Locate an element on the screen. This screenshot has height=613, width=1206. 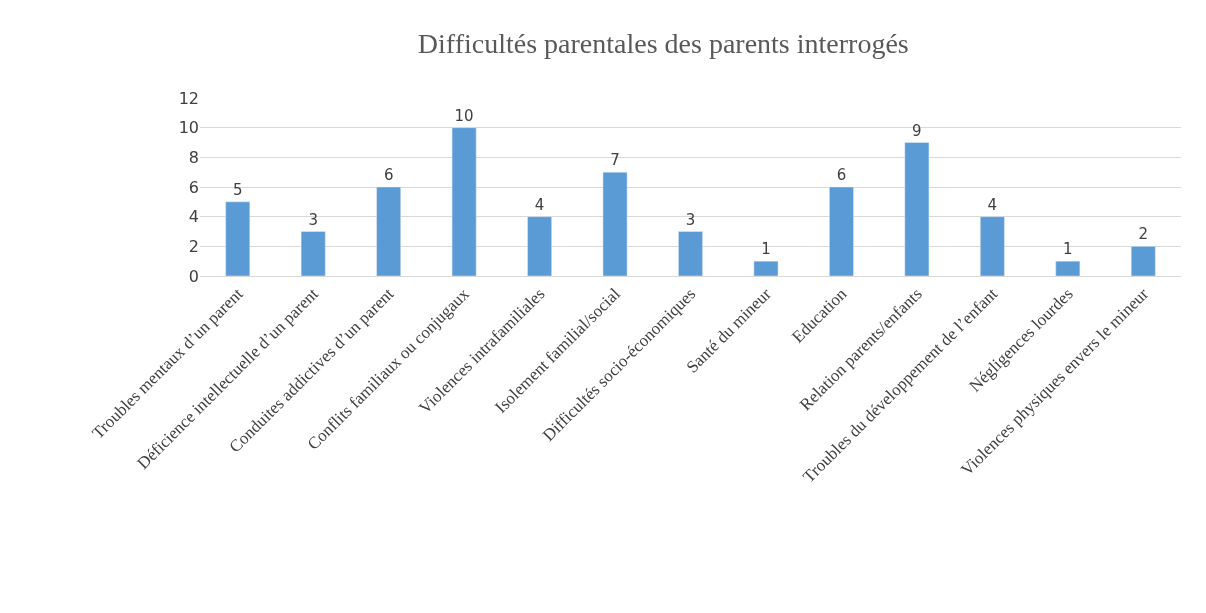
y-tick-label: 12 is located at coordinates (188, 98).